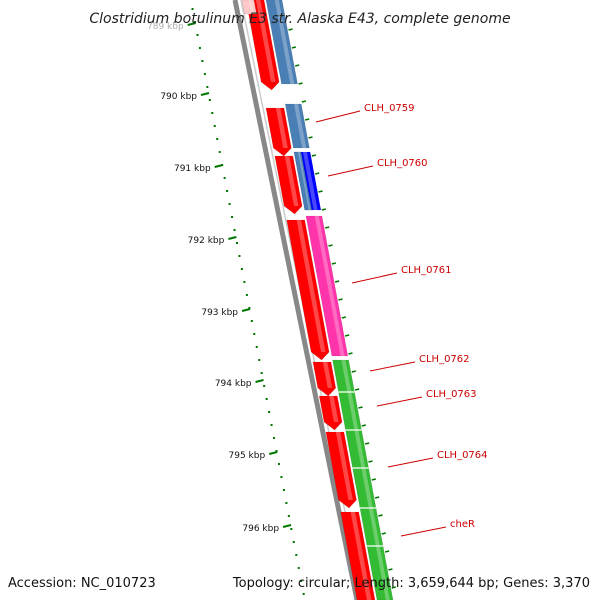 The image size is (600, 600). What do you see at coordinates (462, 524) in the screenshot?
I see `gene-label: cheR` at bounding box center [462, 524].